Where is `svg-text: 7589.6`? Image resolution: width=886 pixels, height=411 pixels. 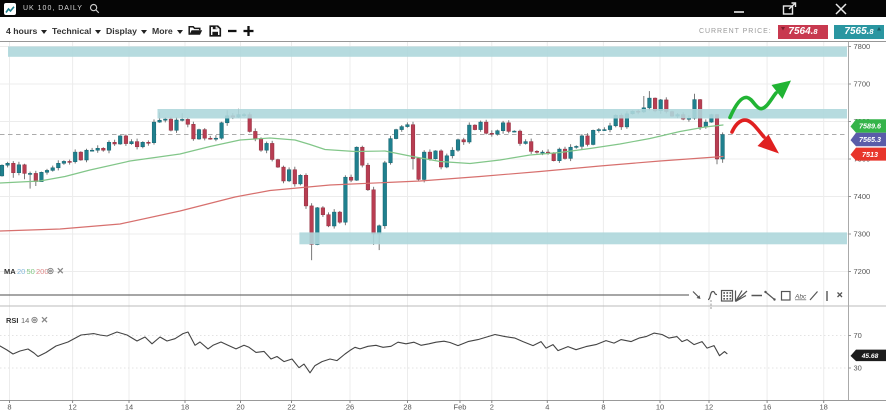 svg-text: 7589.6 is located at coordinates (870, 126).